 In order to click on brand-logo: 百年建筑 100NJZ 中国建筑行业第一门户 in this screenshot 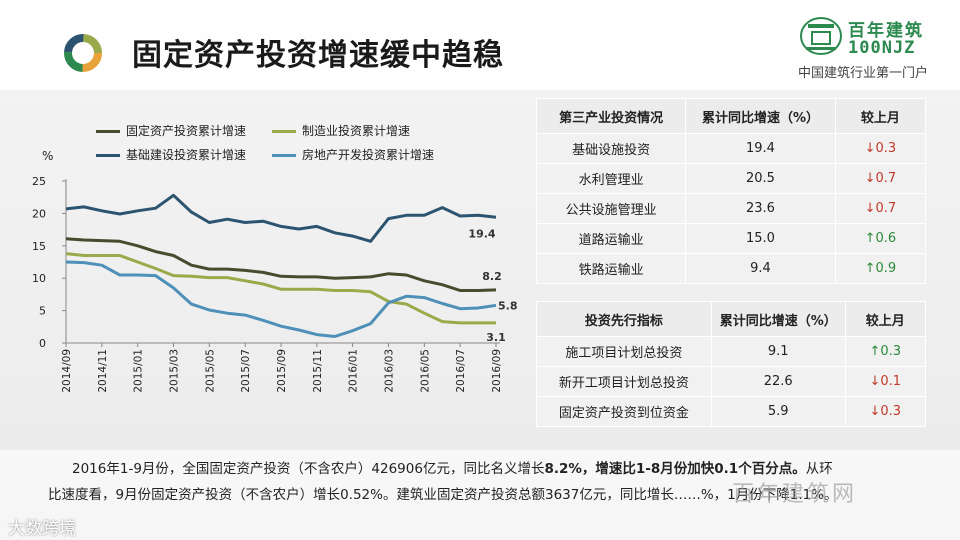, I will do `click(870, 49)`.